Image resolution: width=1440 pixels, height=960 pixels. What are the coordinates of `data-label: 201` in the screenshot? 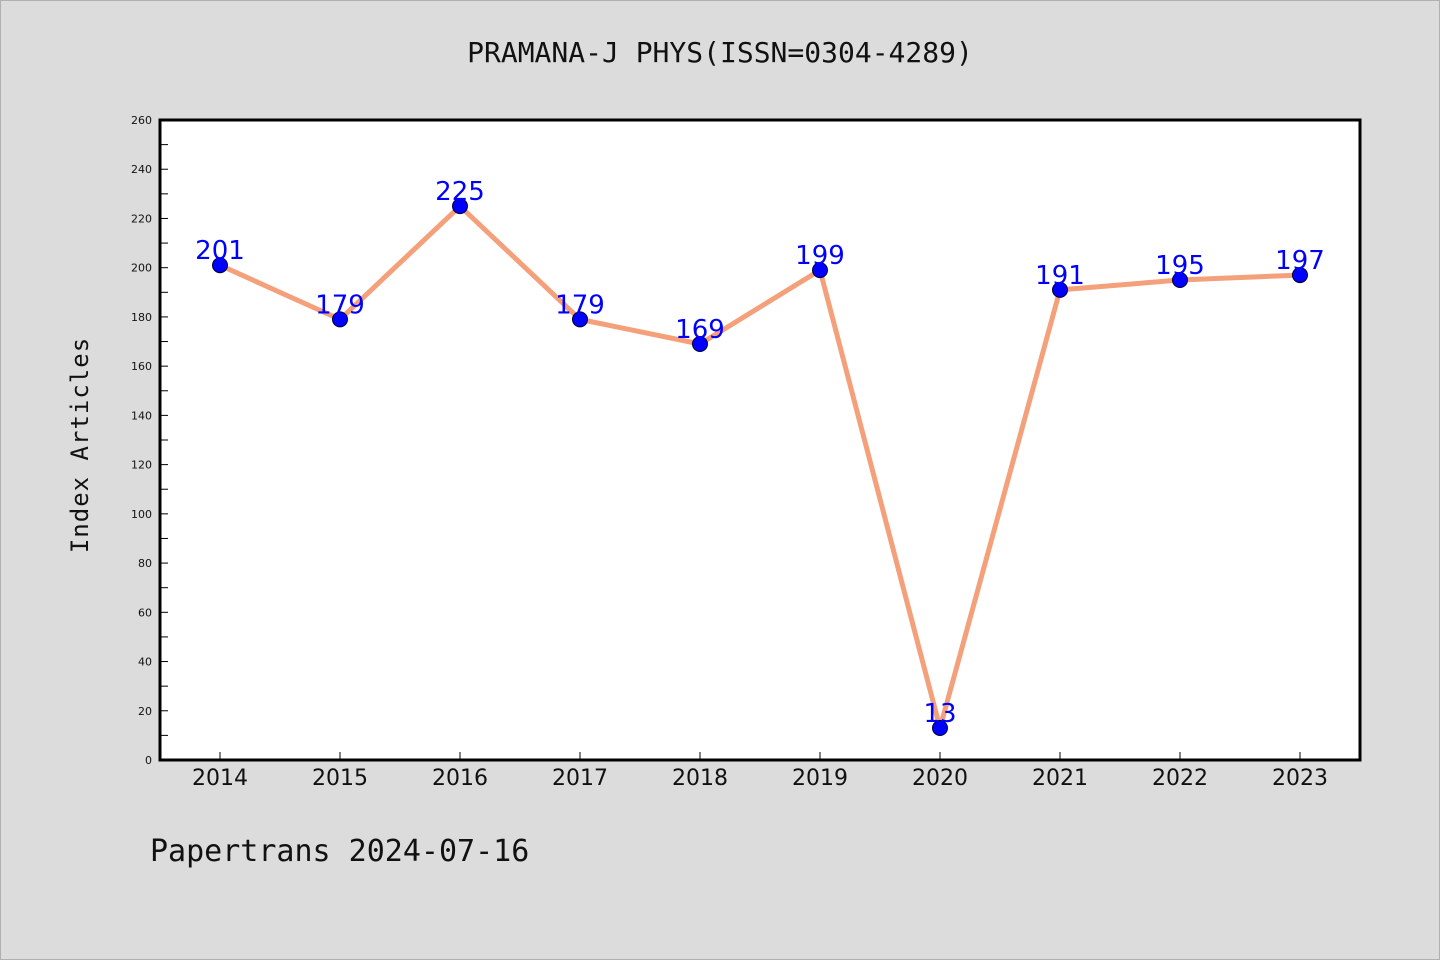 It's located at (220, 251).